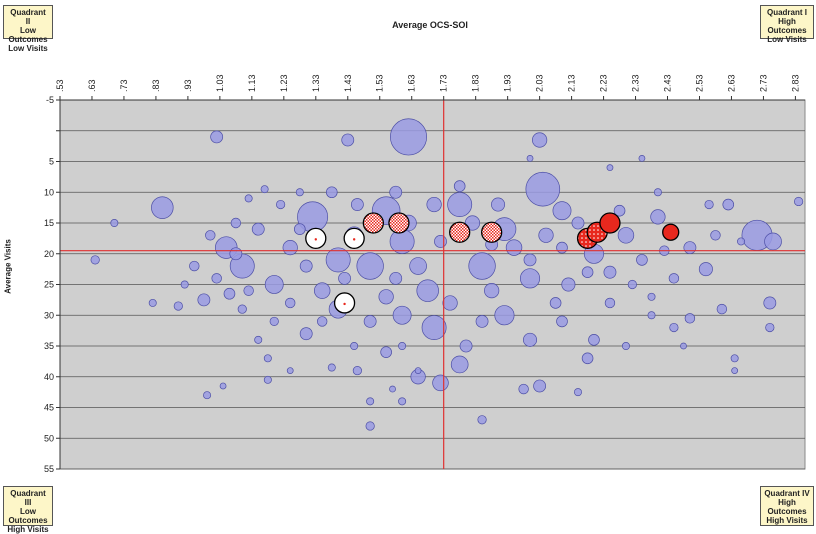  Describe the element at coordinates (28, 17) in the screenshot. I see `quadrant-ii-title: Quadrant II` at that location.